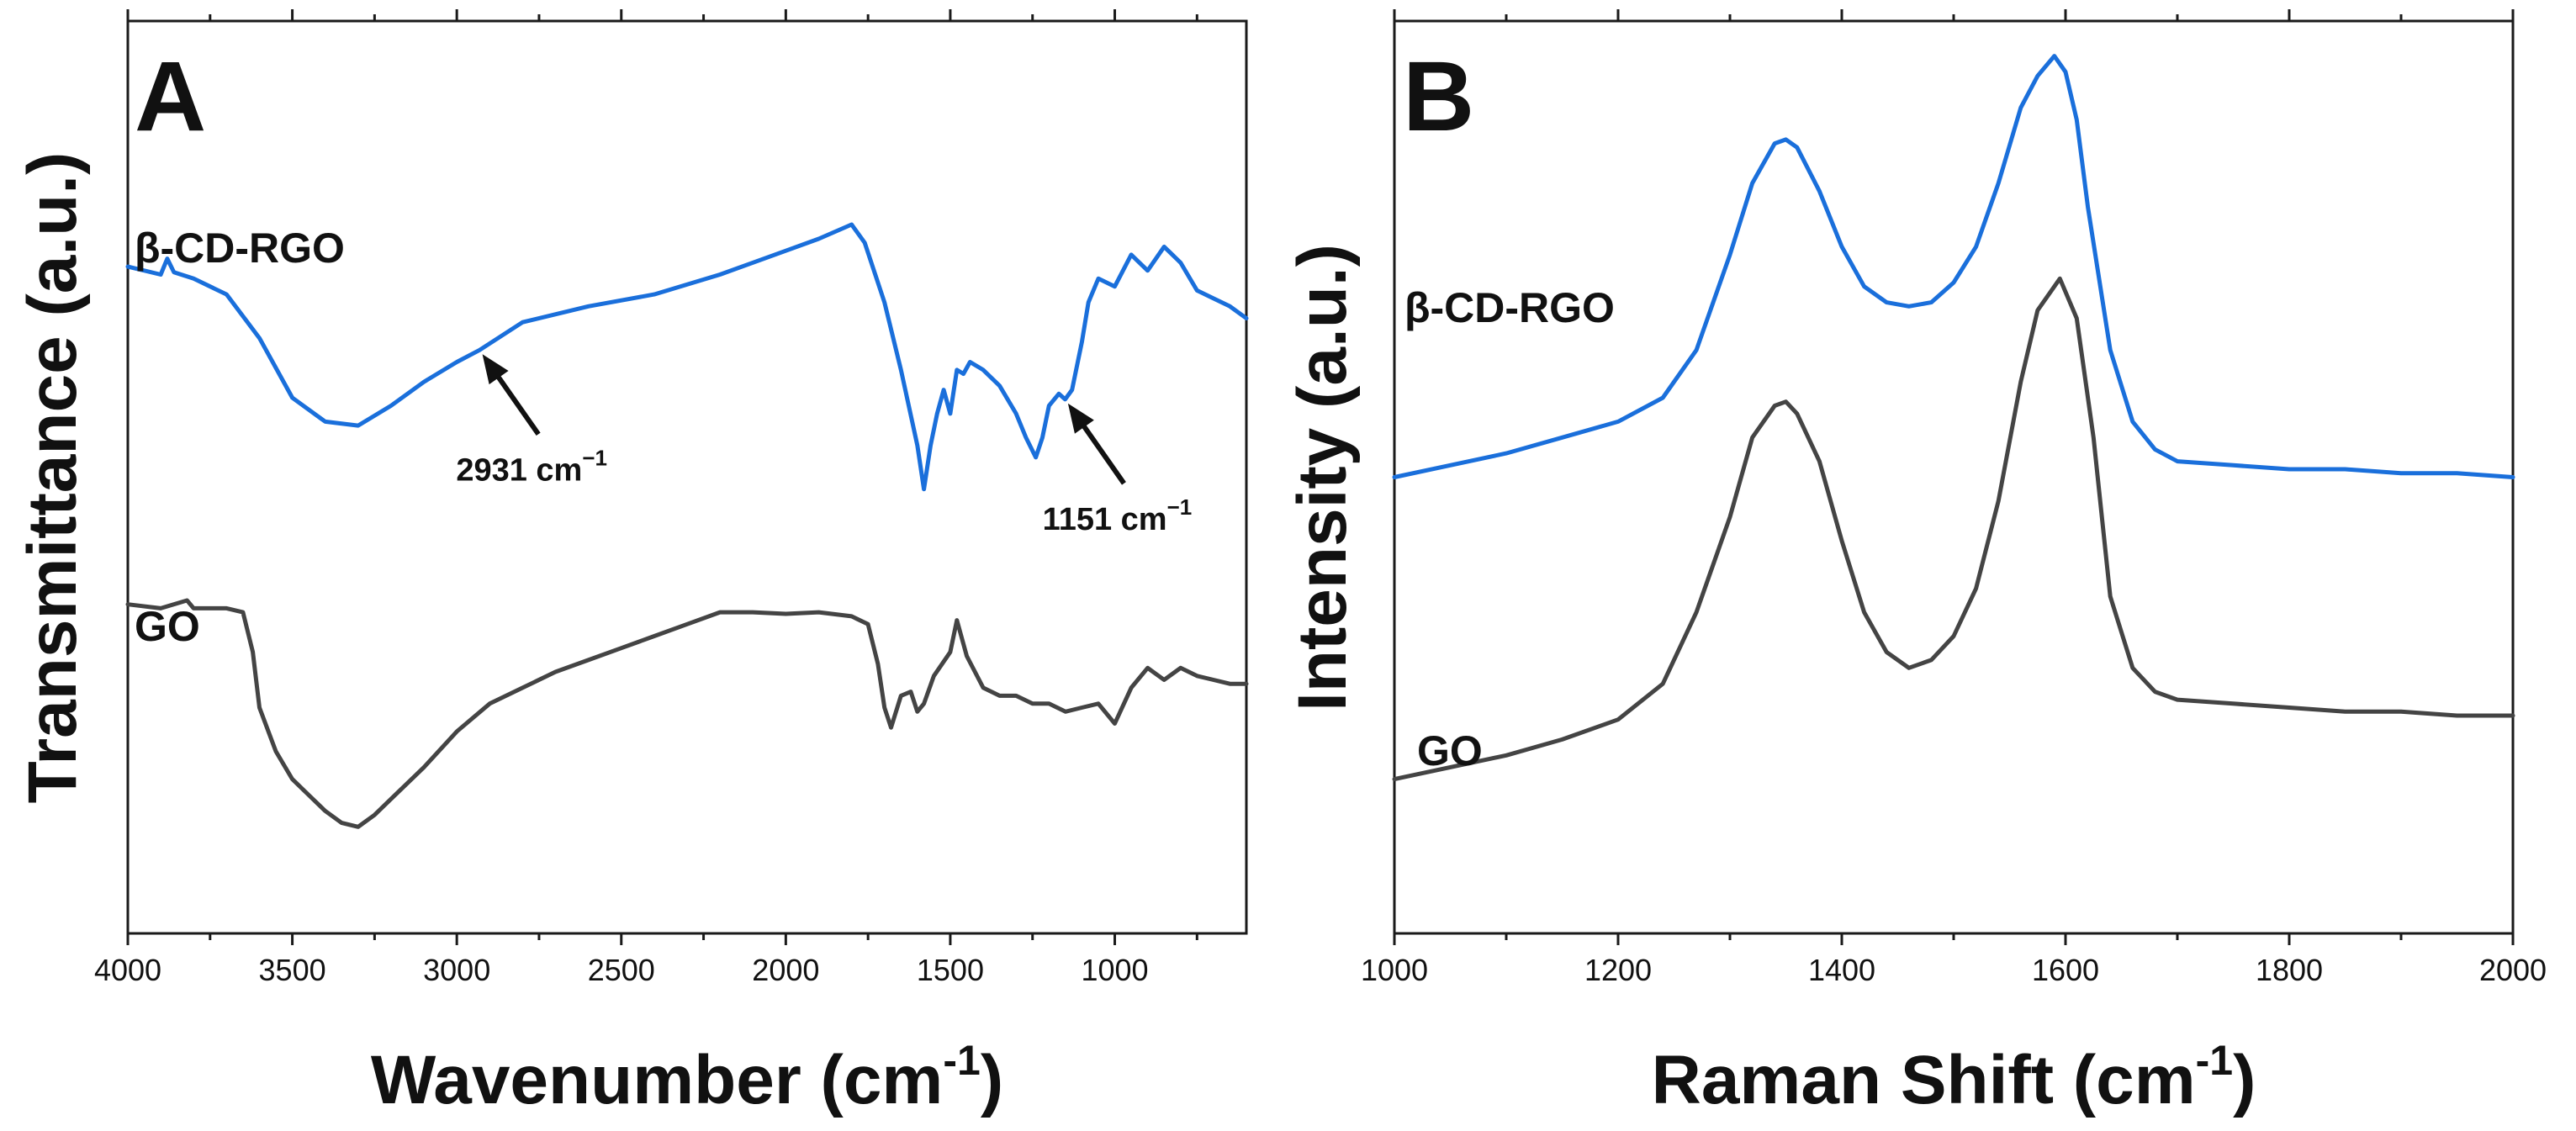 The width and height of the screenshot is (2576, 1131). I want to click on panel-a-series-bcd-rgo-line, so click(687, 357).